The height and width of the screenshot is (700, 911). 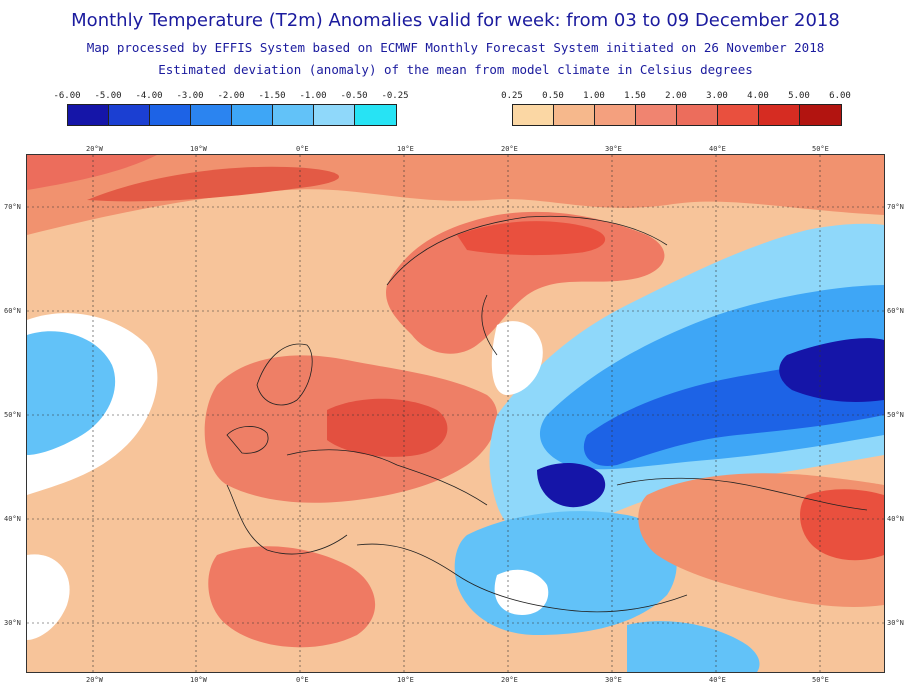 I want to click on lon-label-10w: 10°W, so click(x=198, y=149).